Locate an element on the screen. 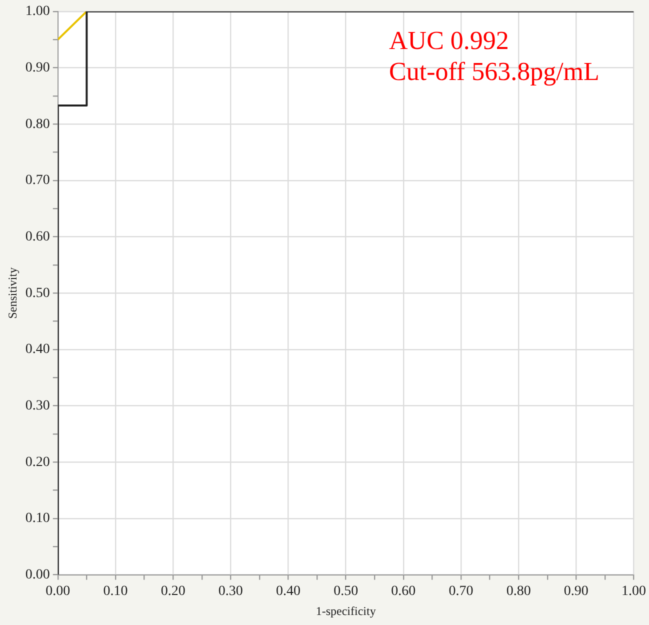  y-tick-label: 0.20 is located at coordinates (37, 462).